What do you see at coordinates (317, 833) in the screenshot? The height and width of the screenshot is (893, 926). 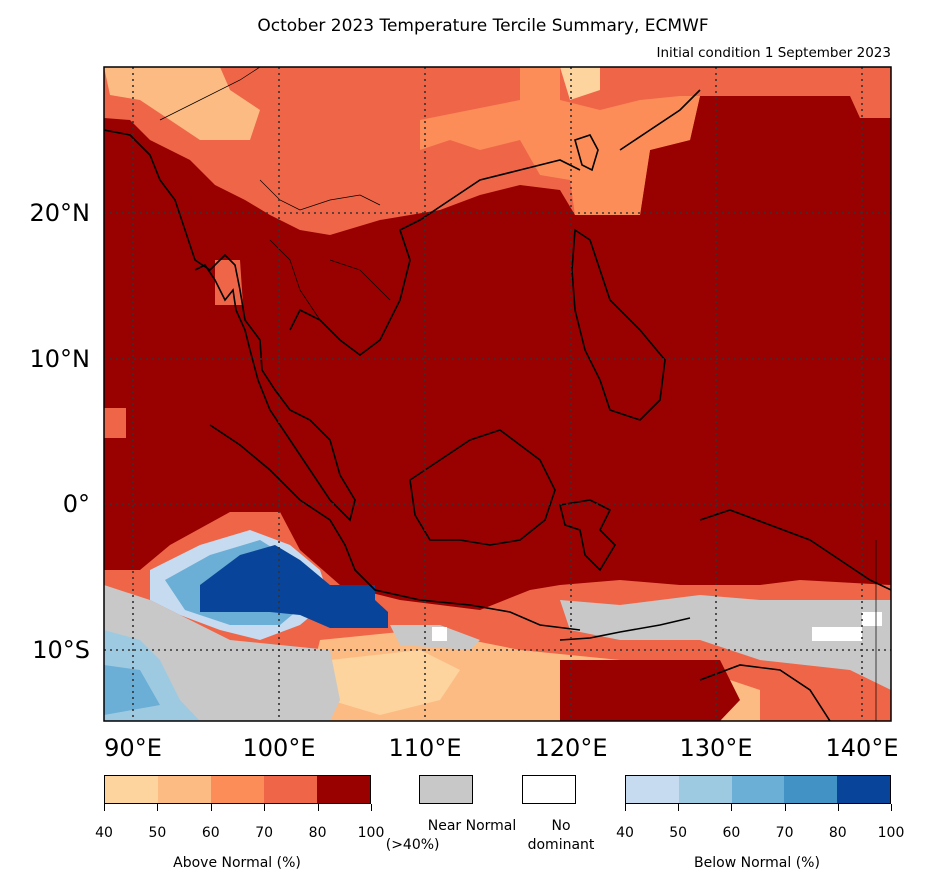 I see `above-normal-tick-label: 80` at bounding box center [317, 833].